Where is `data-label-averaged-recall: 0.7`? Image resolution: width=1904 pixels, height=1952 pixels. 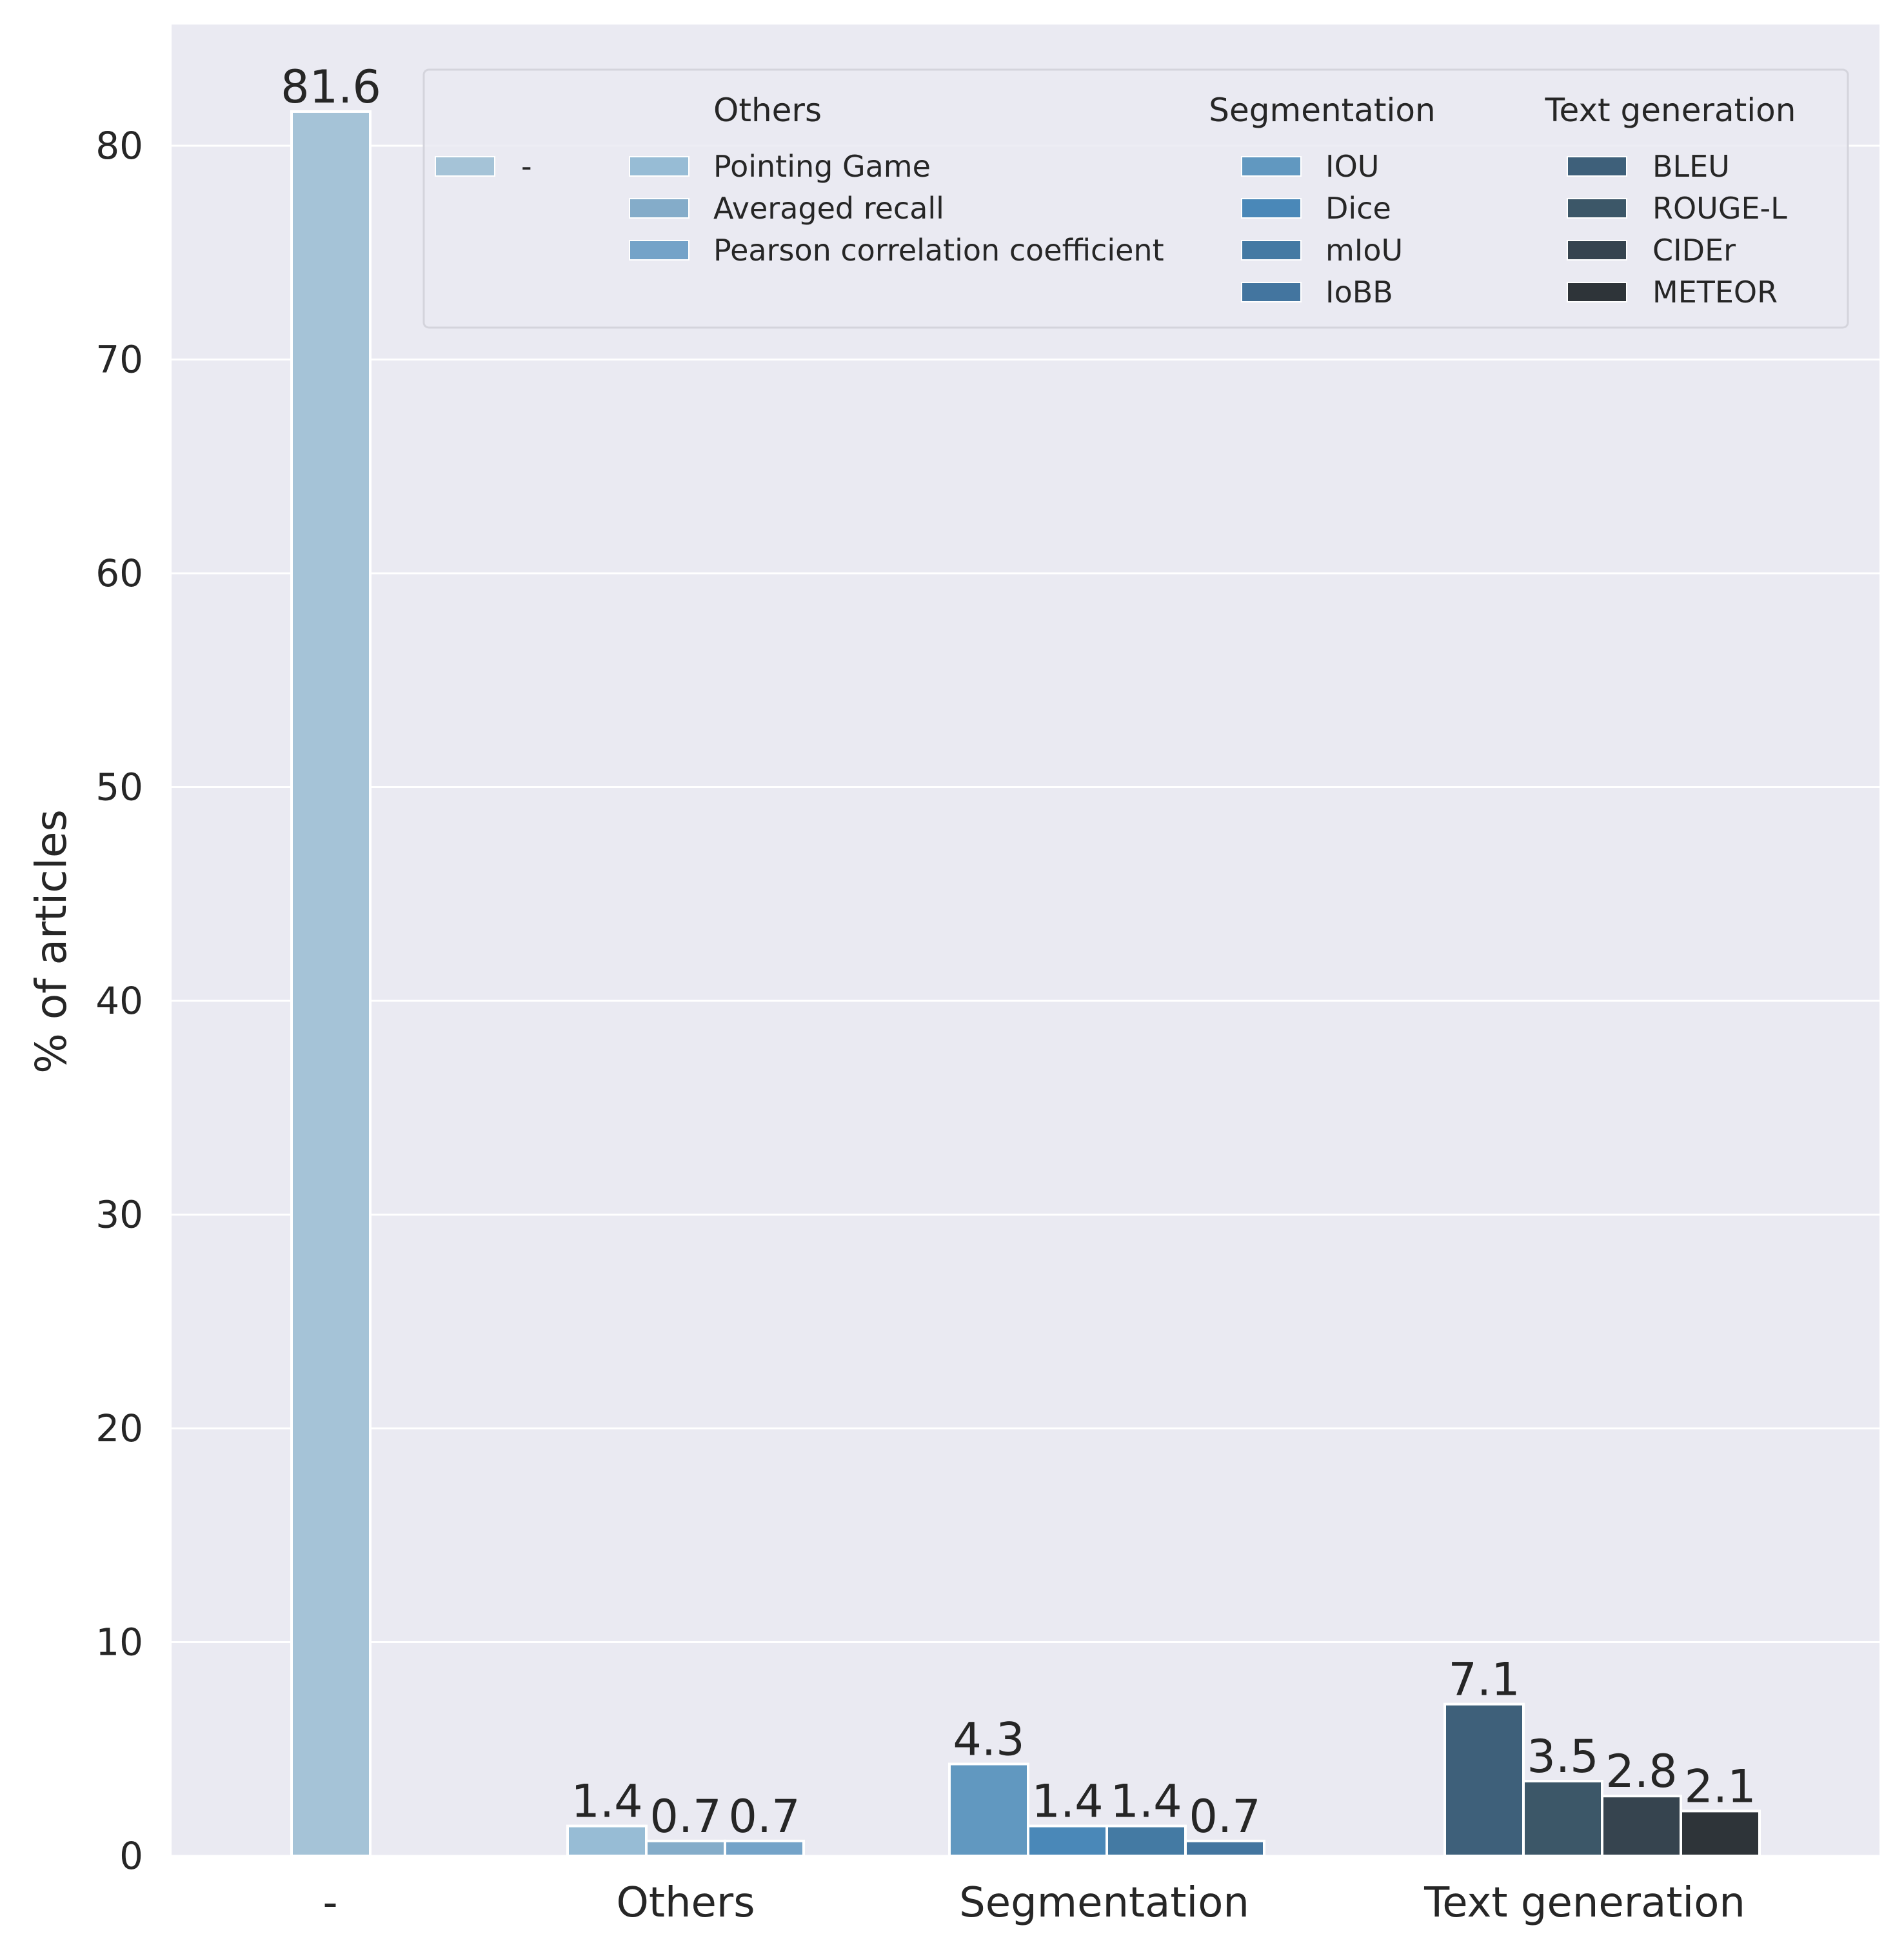
data-label-averaged-recall: 0.7 is located at coordinates (685, 1816).